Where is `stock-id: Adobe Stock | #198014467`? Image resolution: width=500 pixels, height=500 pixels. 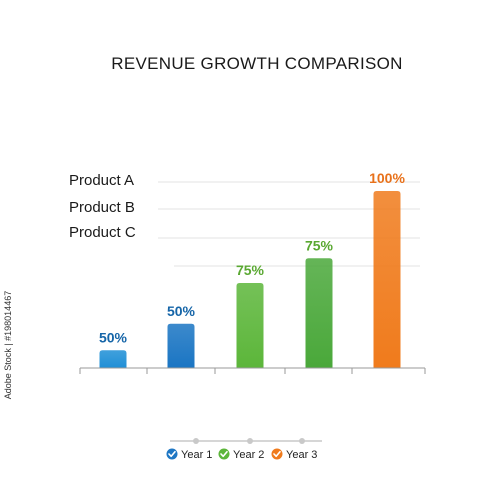
stock-id: Adobe Stock | #198014467 is located at coordinates (8, 345).